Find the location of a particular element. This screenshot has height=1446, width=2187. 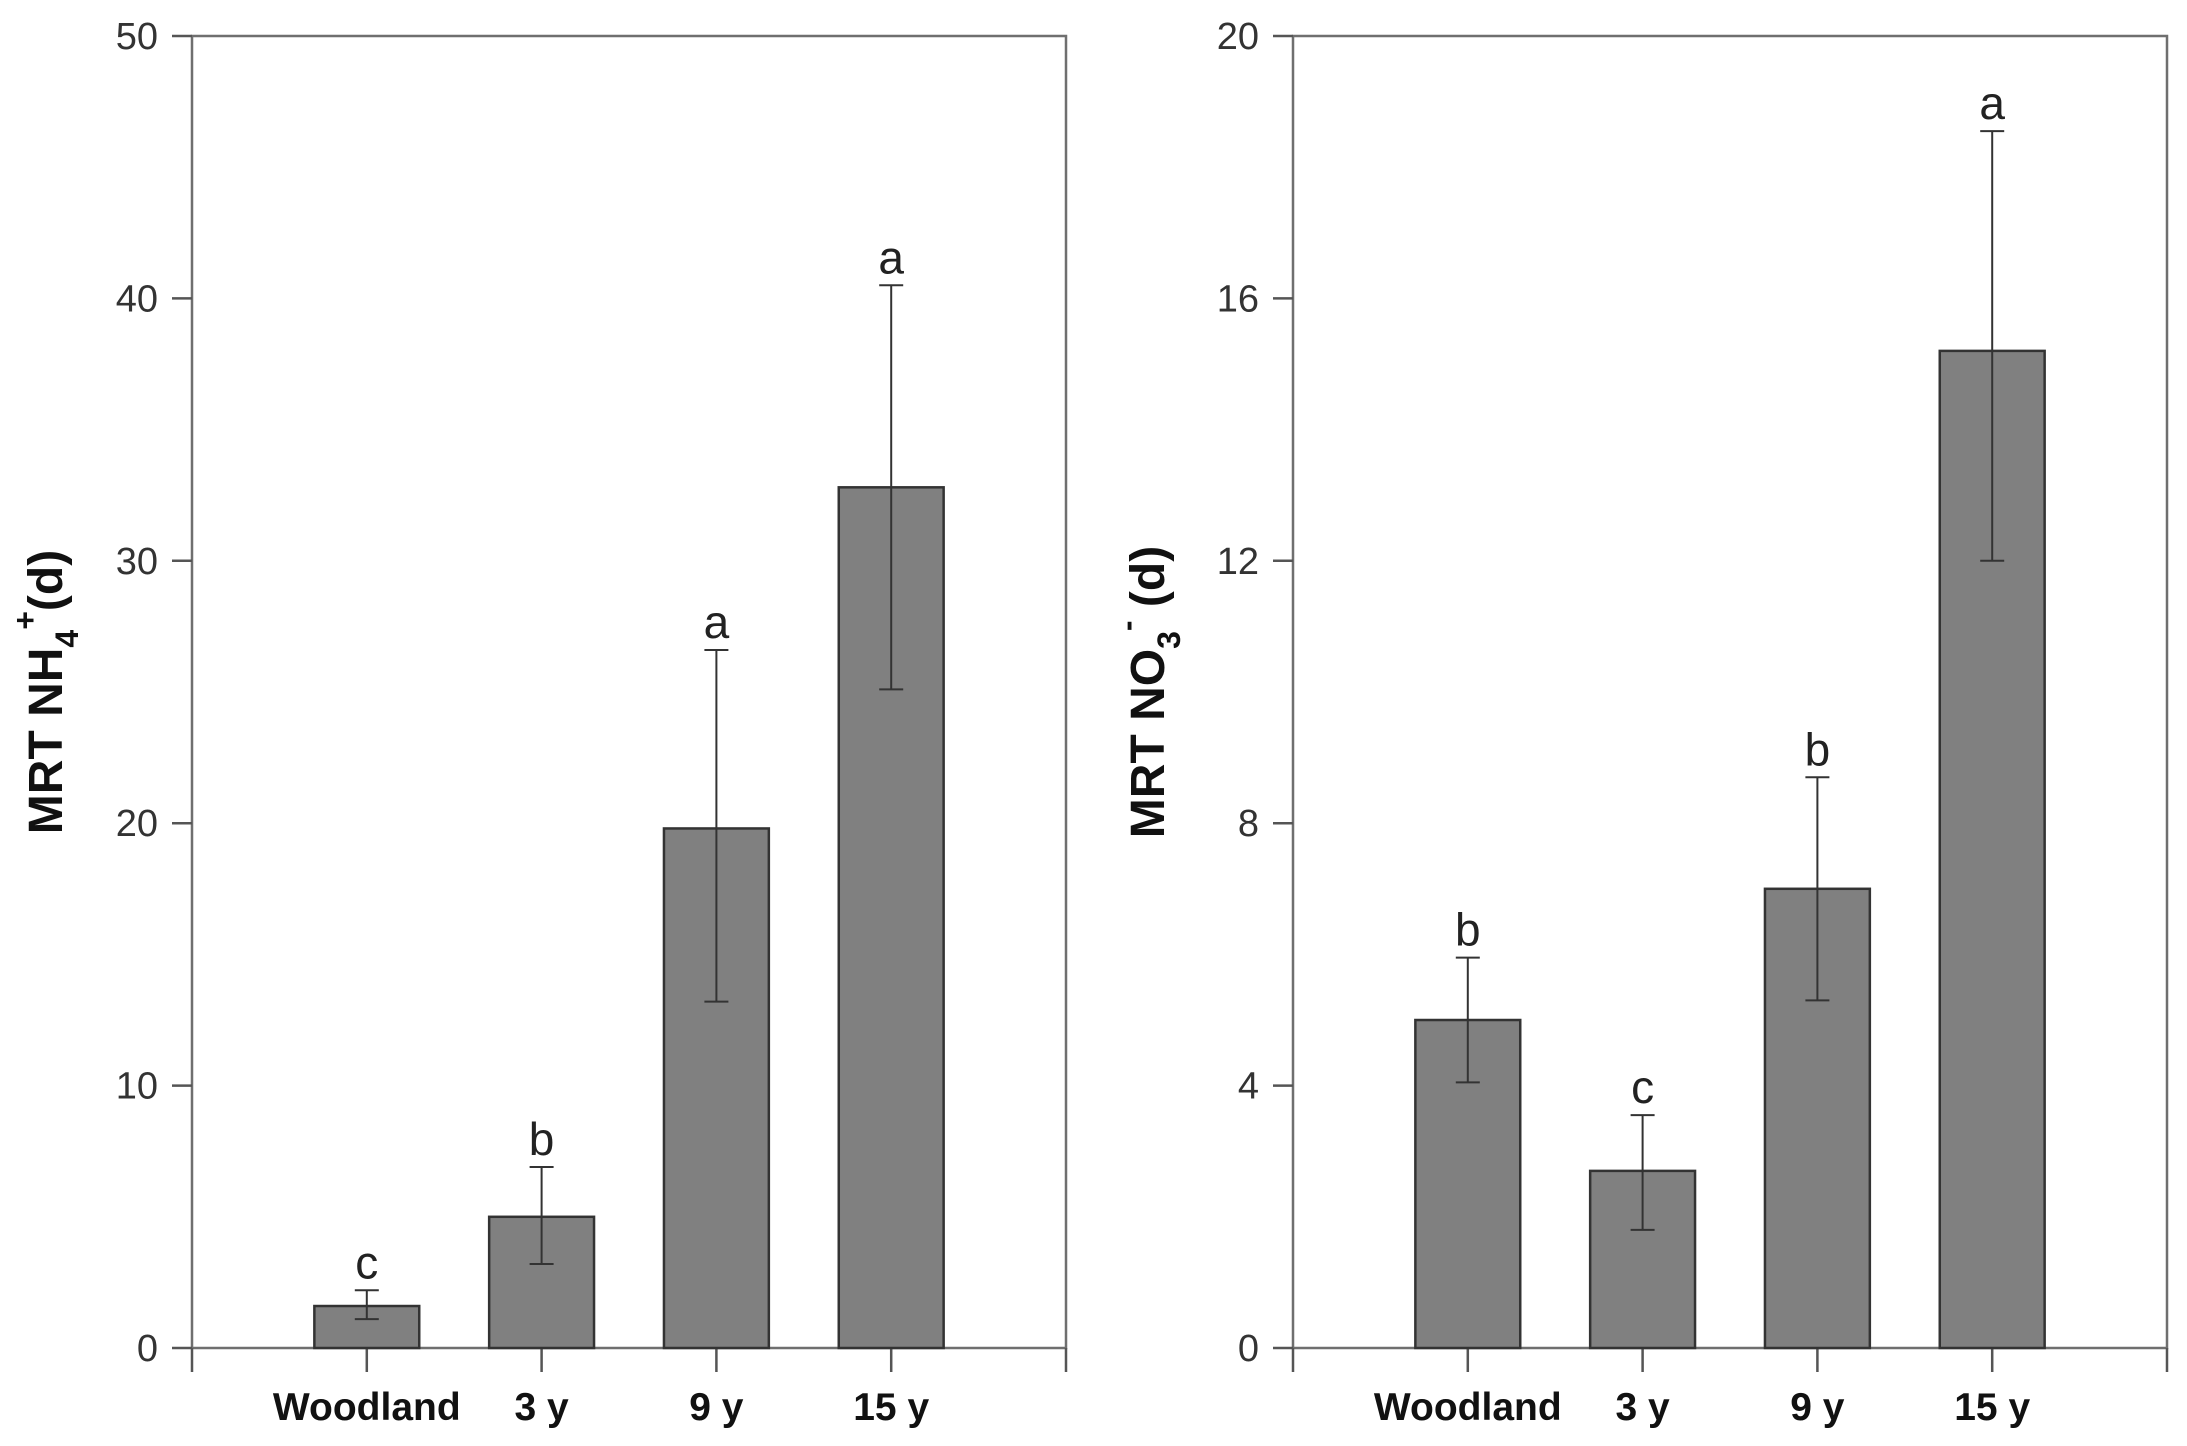

y-axis-title: MRT NO3- (d) is located at coordinates (1148, 692).